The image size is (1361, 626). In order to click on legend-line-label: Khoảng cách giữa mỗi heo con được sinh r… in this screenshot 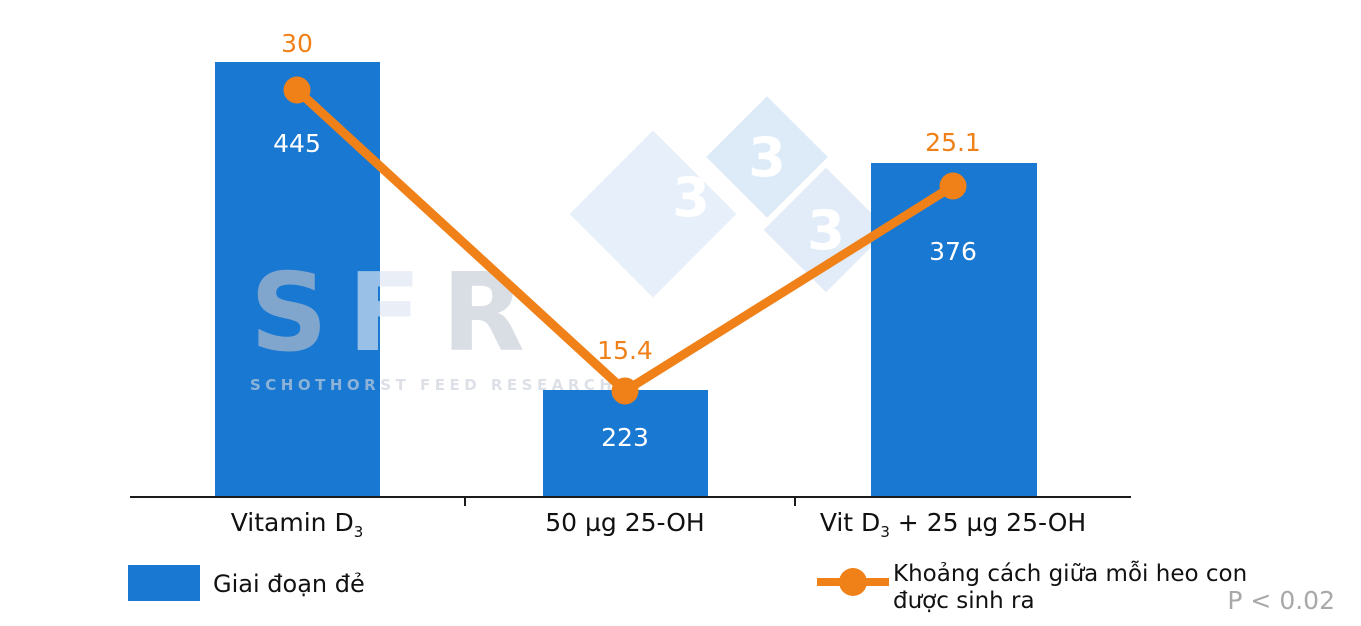, I will do `click(1070, 587)`.